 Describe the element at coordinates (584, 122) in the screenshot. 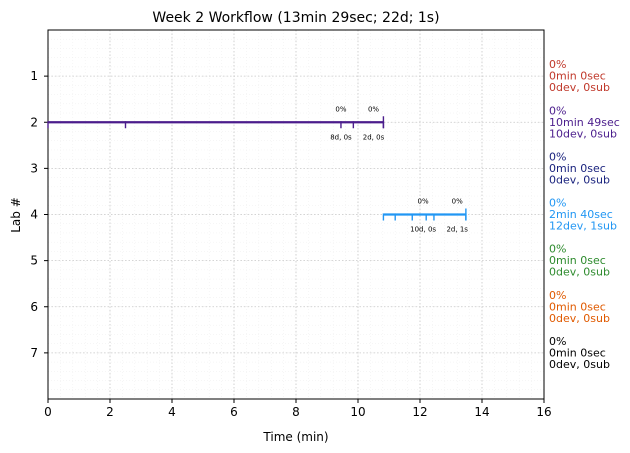

I see `lab-summary-2-line-2: 10min 49sec` at that location.